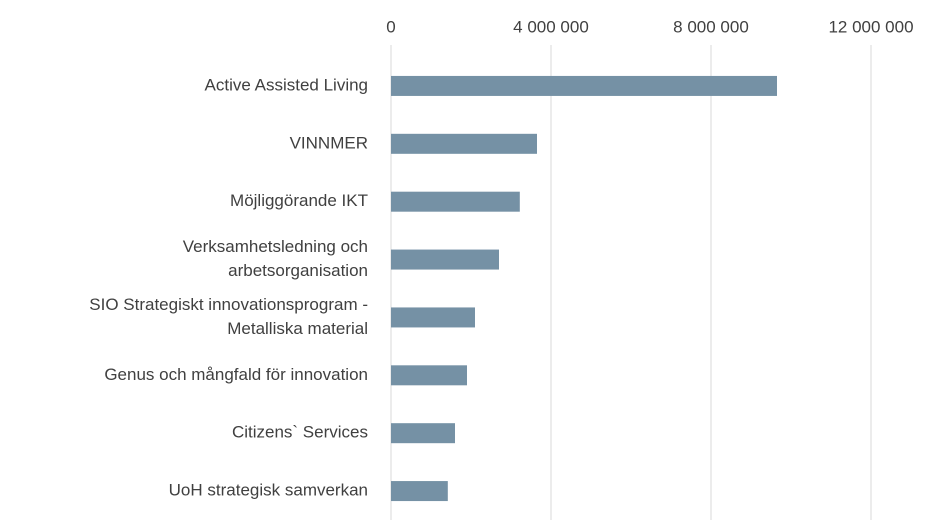  I want to click on y-tick-label: Citizens` Services, so click(300, 432).